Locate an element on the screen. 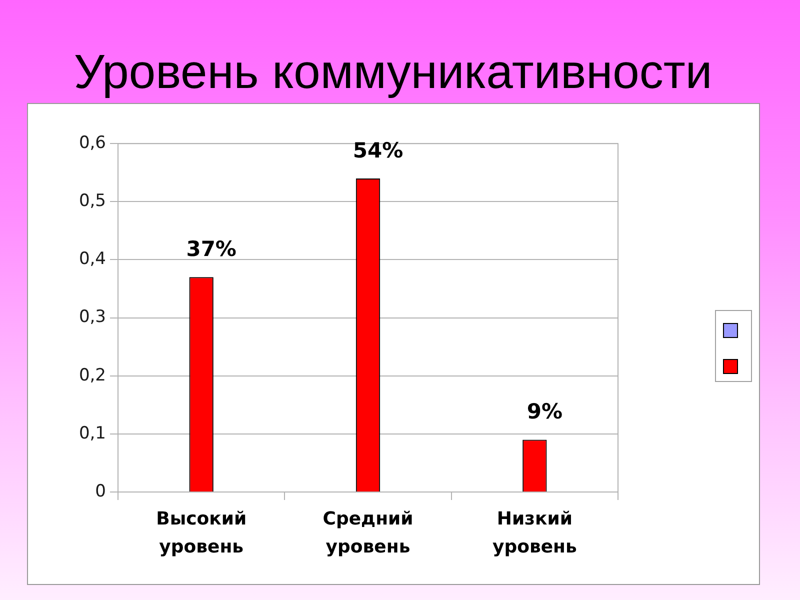 The image size is (800, 600). data-label: 9% is located at coordinates (544, 412).